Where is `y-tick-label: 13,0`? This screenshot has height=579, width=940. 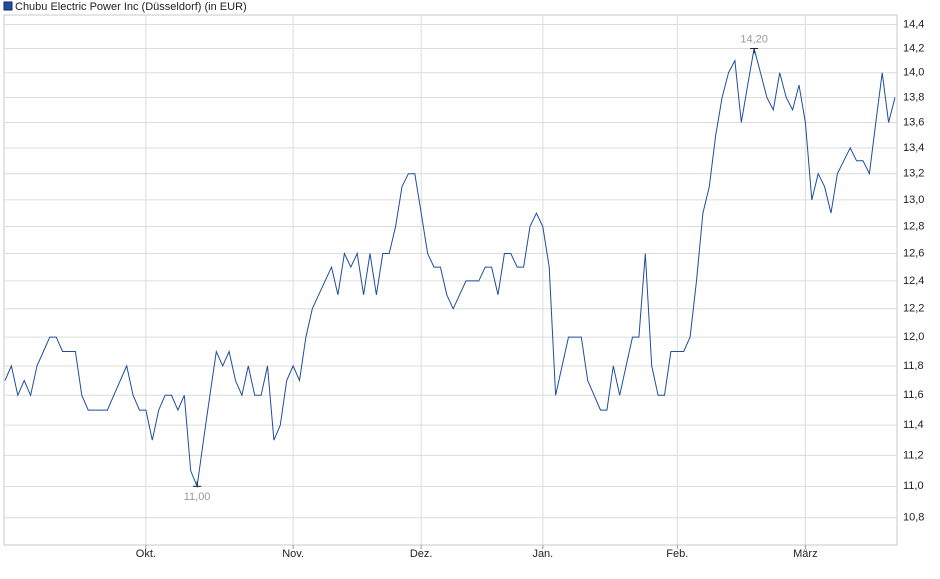
y-tick-label: 13,0 is located at coordinates (913, 200).